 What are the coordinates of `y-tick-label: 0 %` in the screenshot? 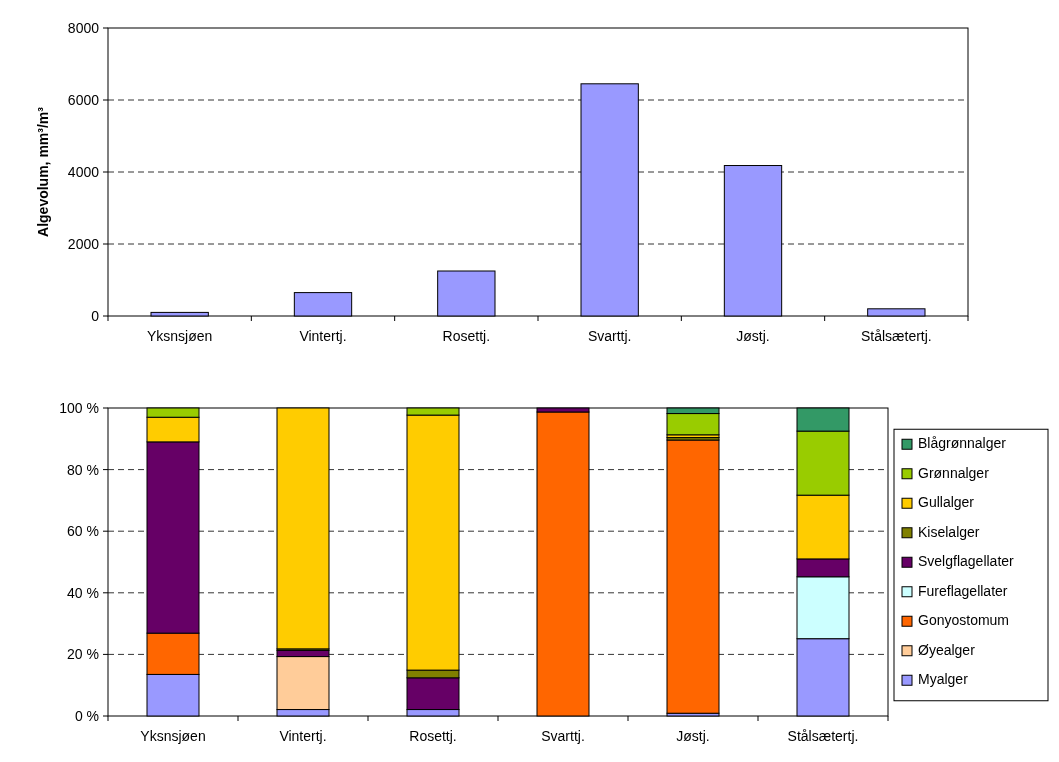 It's located at (86, 716).